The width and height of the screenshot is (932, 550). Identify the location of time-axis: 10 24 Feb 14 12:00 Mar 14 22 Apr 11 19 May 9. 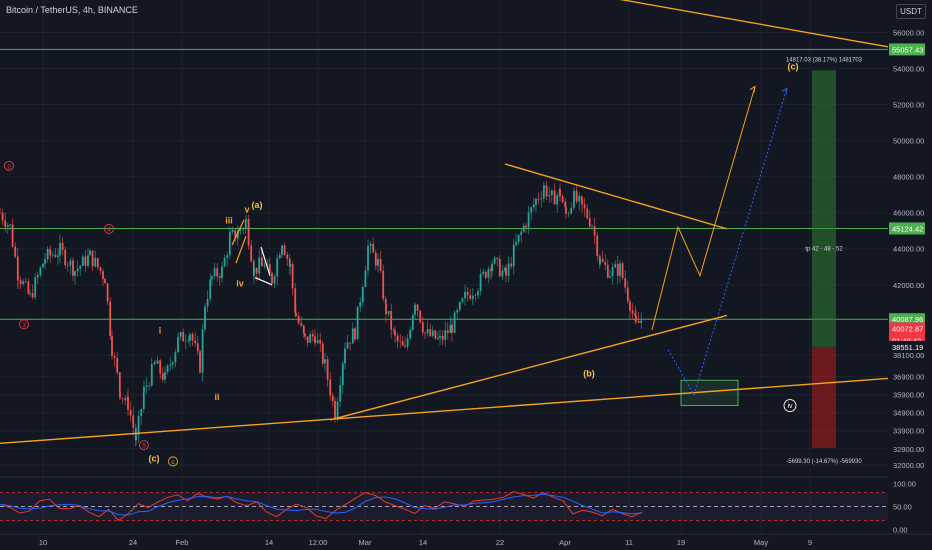
(466, 540).